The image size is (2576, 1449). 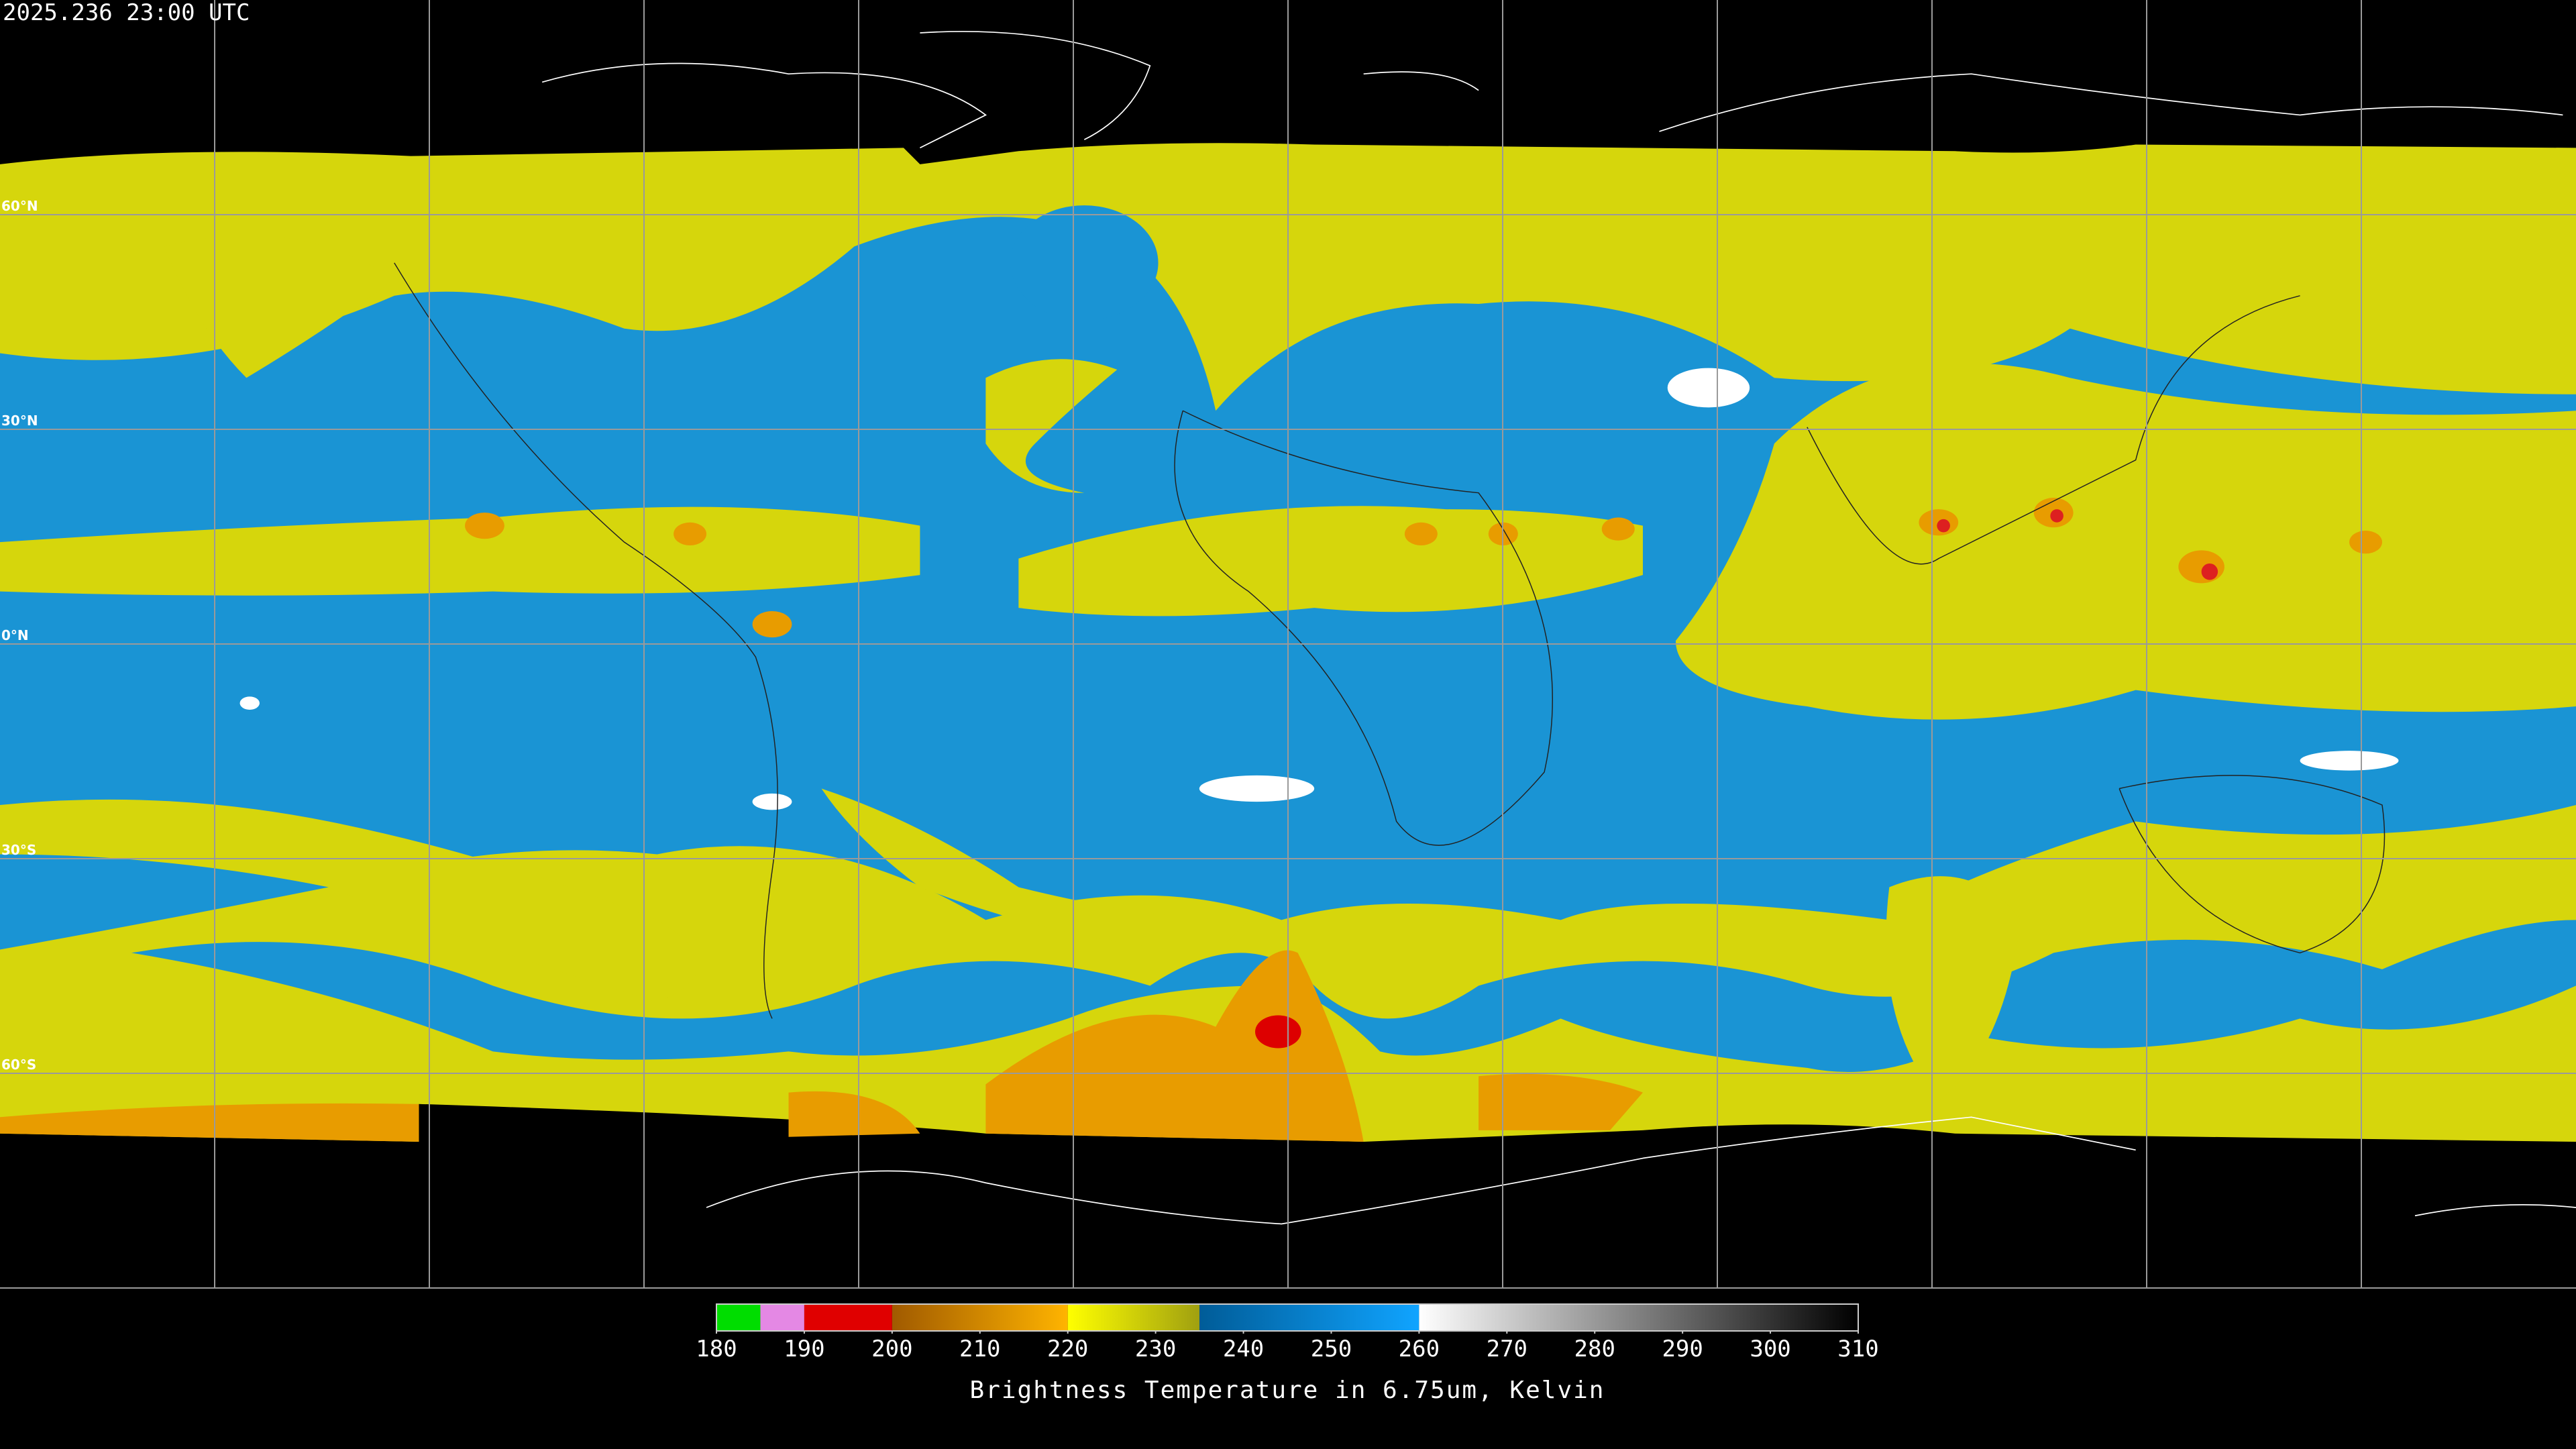 What do you see at coordinates (1857, 1349) in the screenshot?
I see `colorbar-tick-label: 310` at bounding box center [1857, 1349].